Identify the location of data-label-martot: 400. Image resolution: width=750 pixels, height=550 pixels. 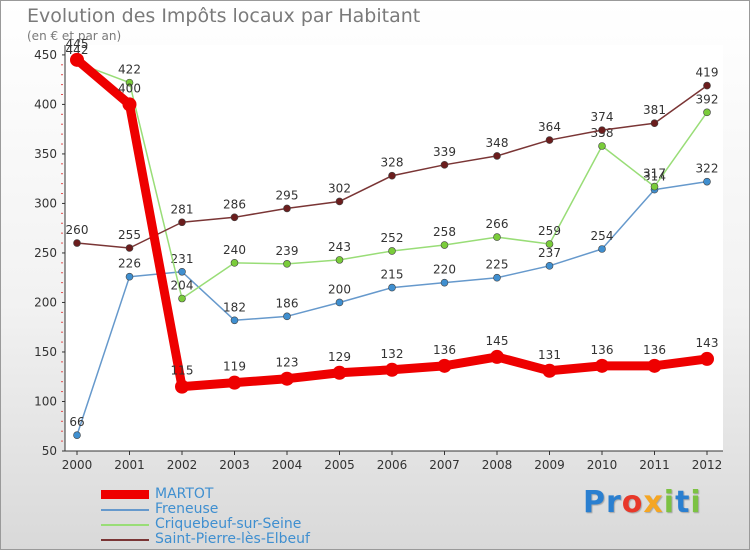
(129, 88).